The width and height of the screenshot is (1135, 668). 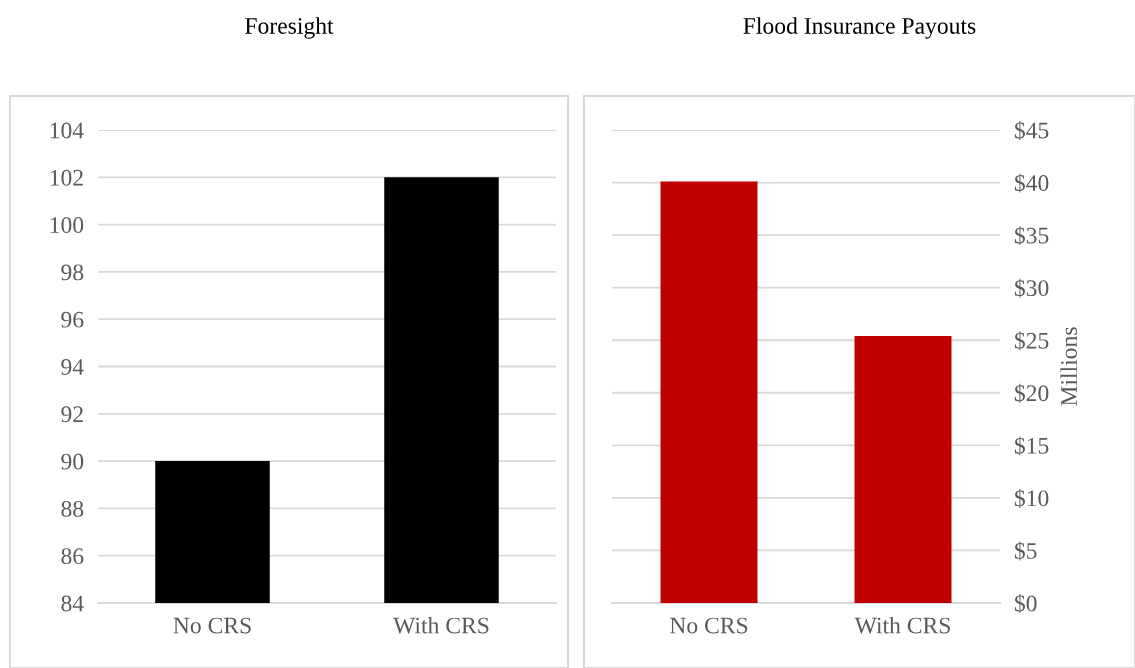 I want to click on y-tick-label: 90, so click(x=72, y=461).